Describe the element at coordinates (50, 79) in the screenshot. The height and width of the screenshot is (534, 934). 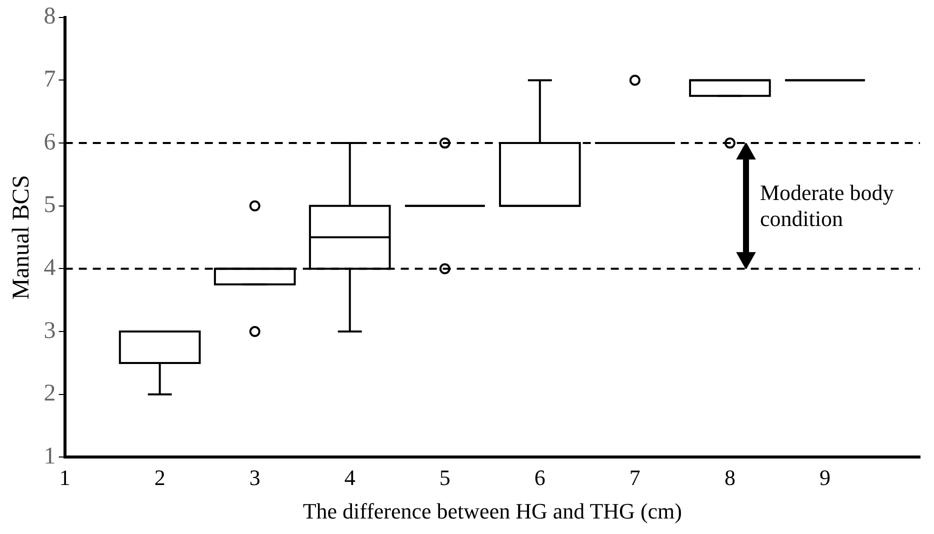
I see `y-tick-label: 7` at that location.